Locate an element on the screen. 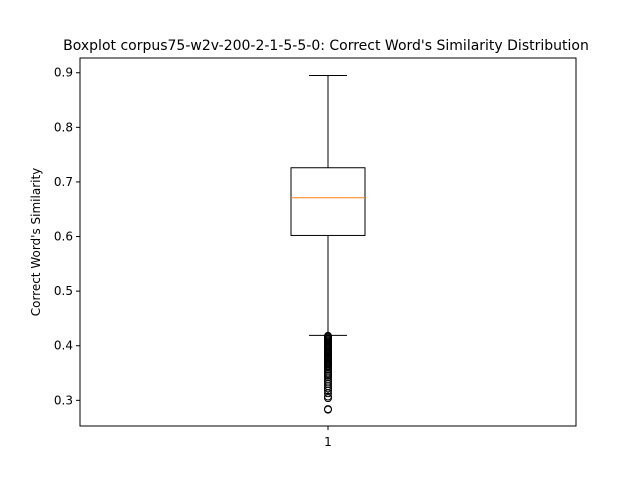 The width and height of the screenshot is (640, 480). x-tick-label: 1 is located at coordinates (328, 442).